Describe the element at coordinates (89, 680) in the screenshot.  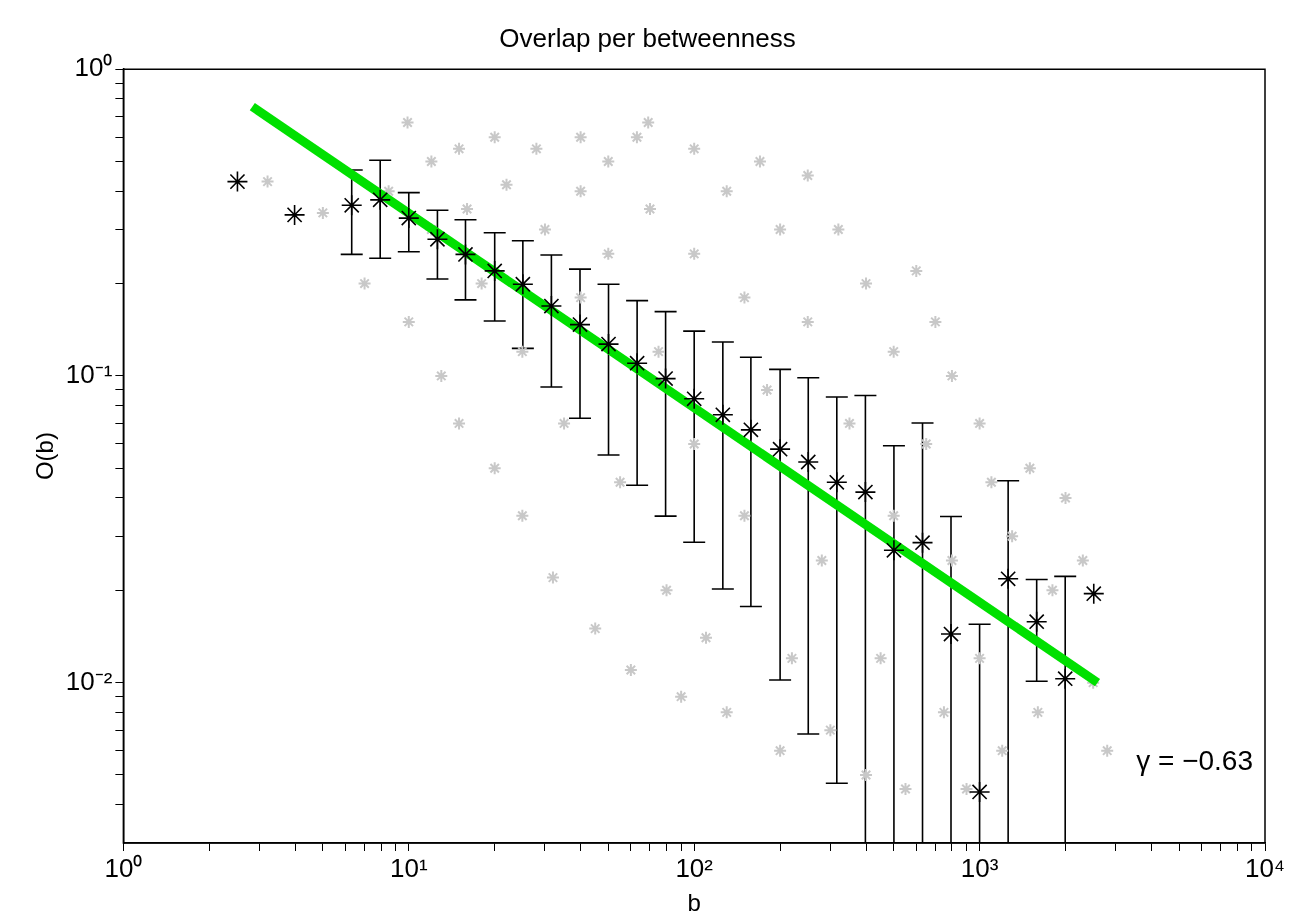
I see `y-tick-label: 10⁻²` at that location.